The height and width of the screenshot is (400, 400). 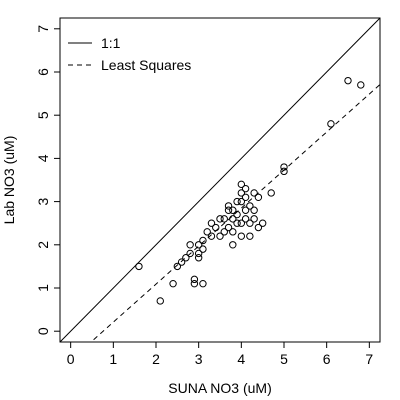 I want to click on x-tick-label-2: 2, so click(x=156, y=359).